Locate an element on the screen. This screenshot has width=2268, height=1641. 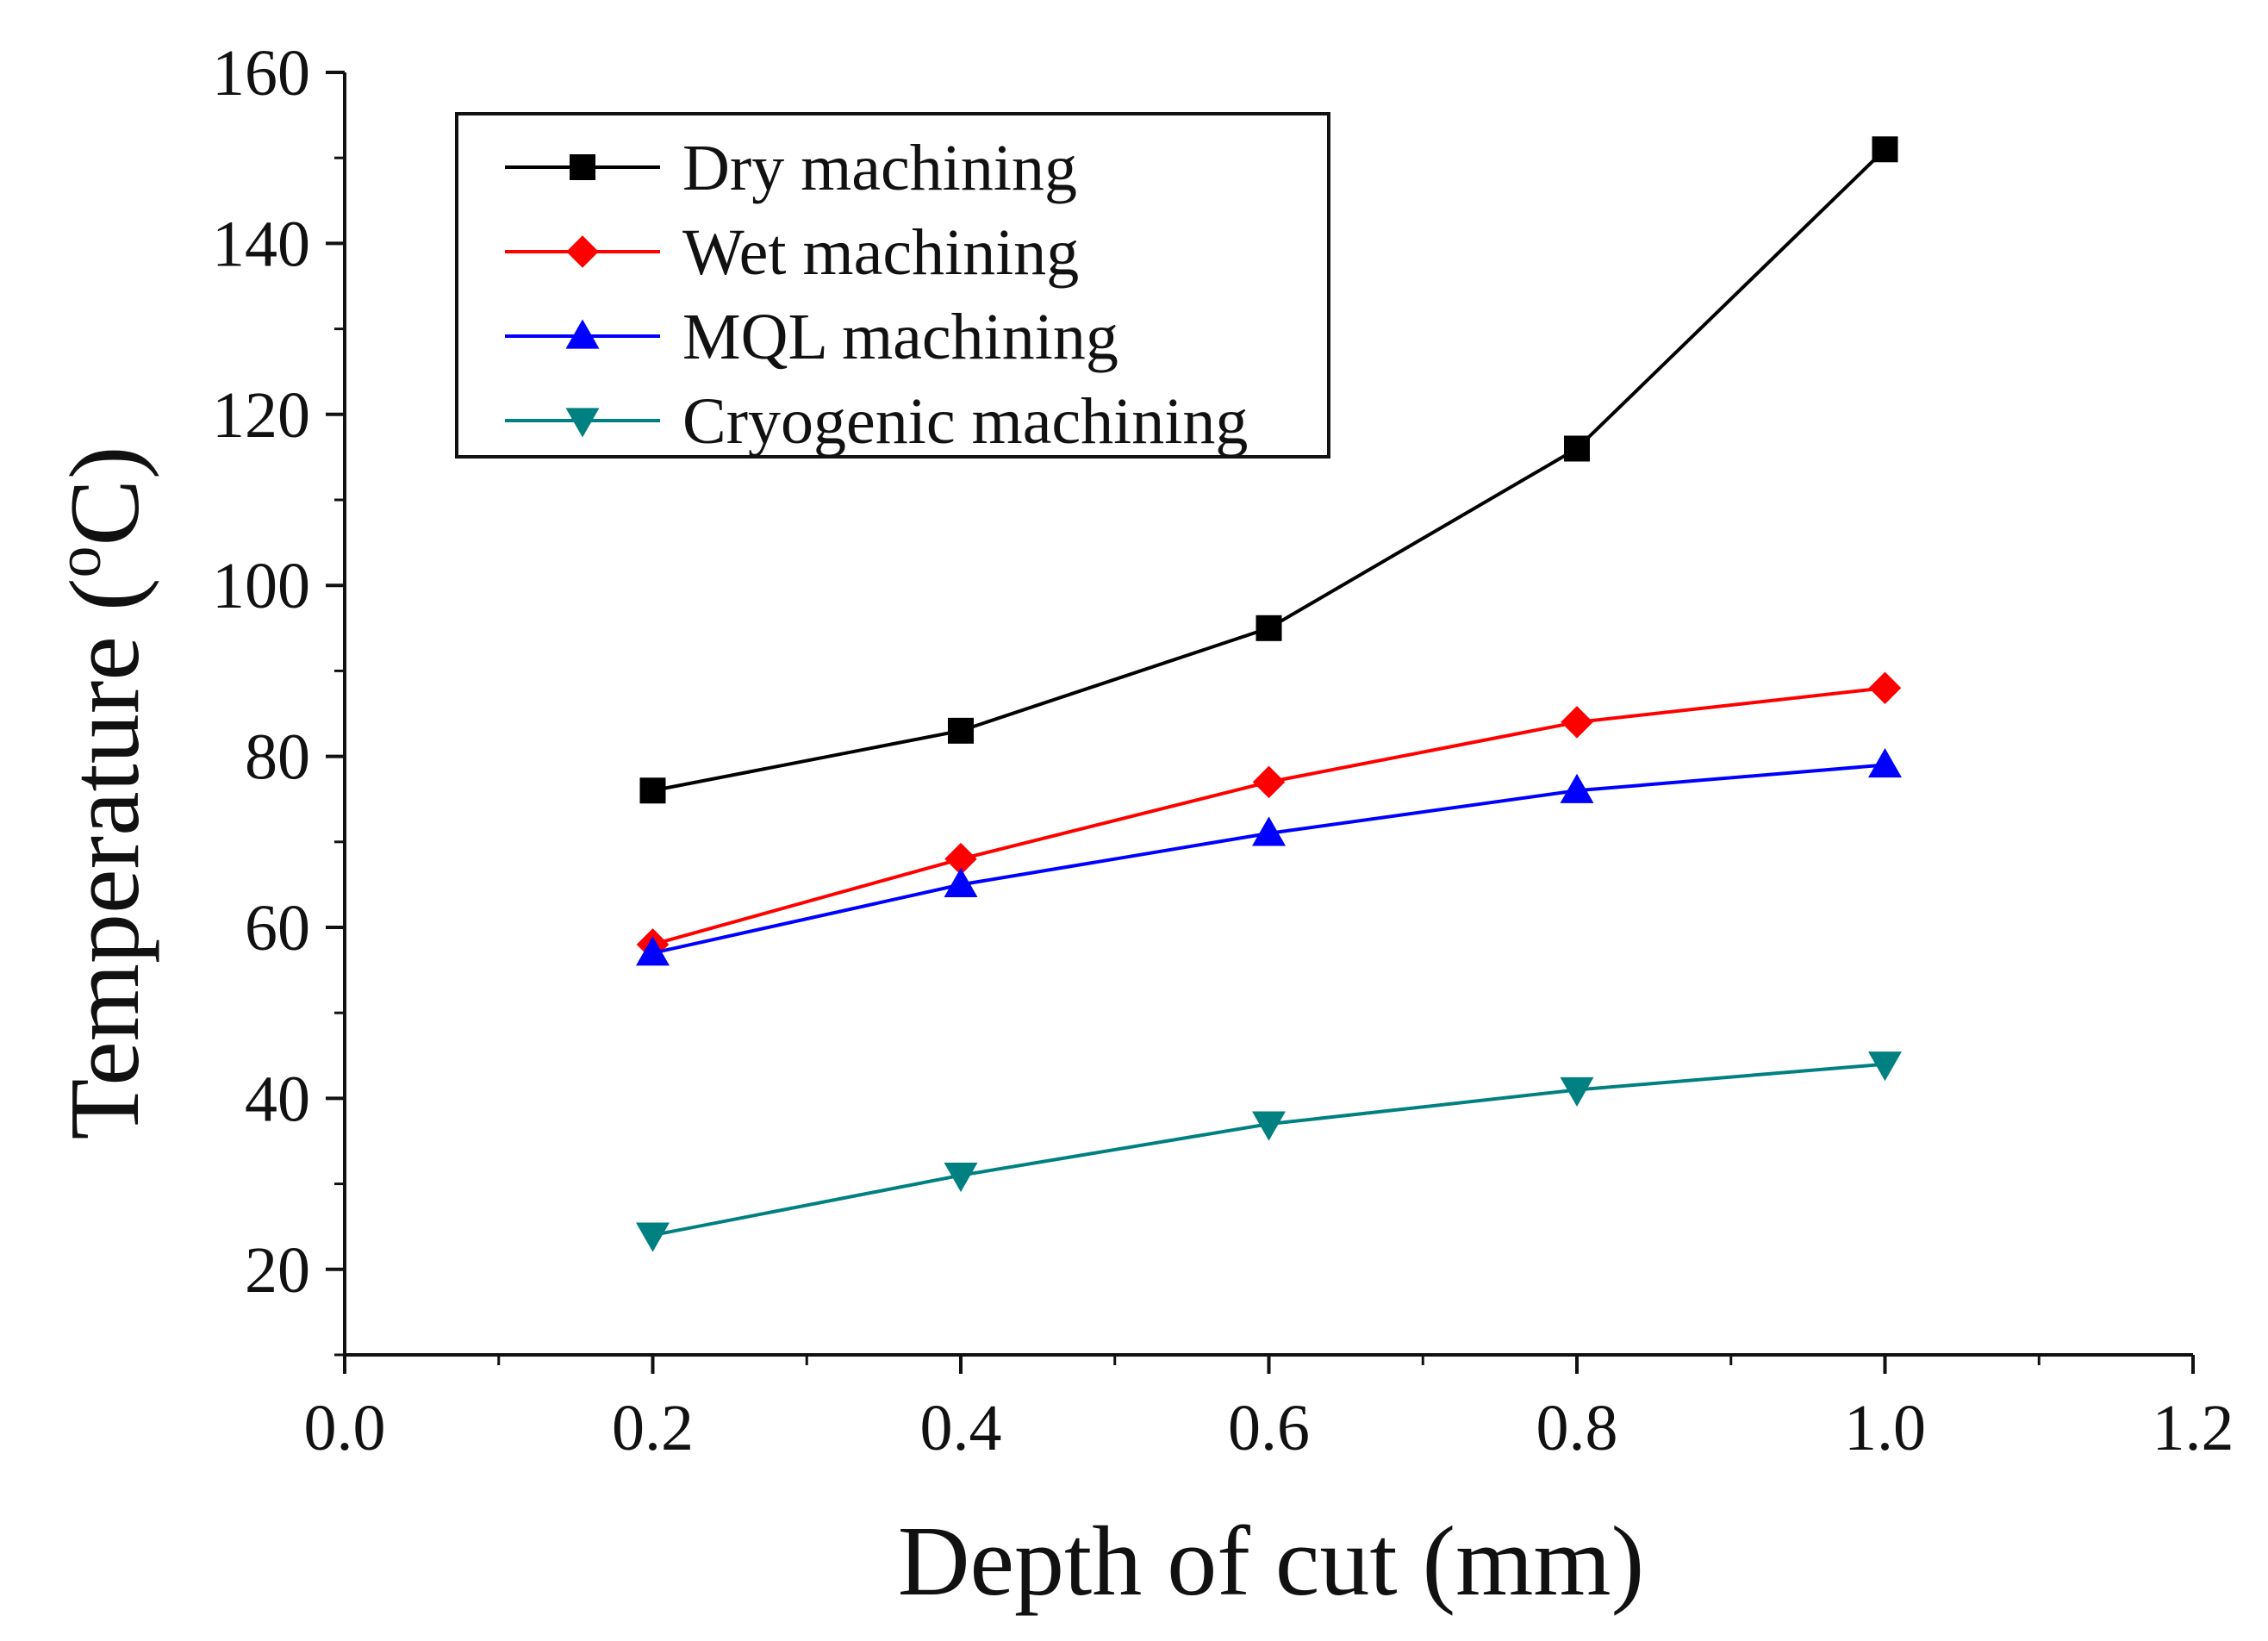
legend-label-mql-machining: MQL machining is located at coordinates (900, 337).